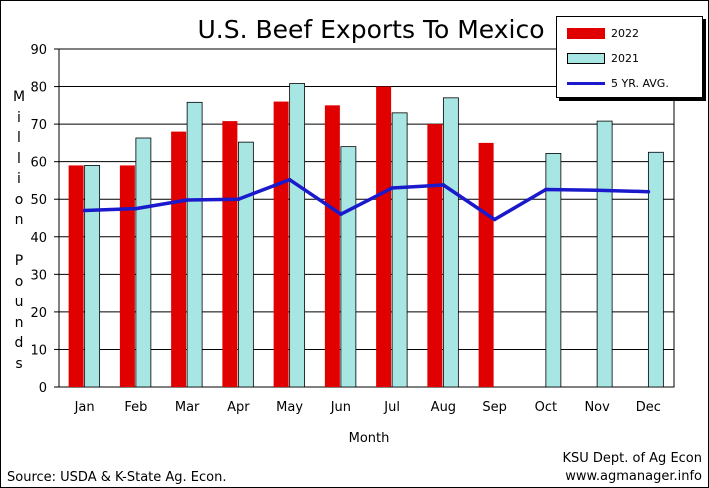 This screenshot has height=488, width=709. Describe the element at coordinates (38, 238) in the screenshot. I see `y-tick-label-40: 40` at that location.